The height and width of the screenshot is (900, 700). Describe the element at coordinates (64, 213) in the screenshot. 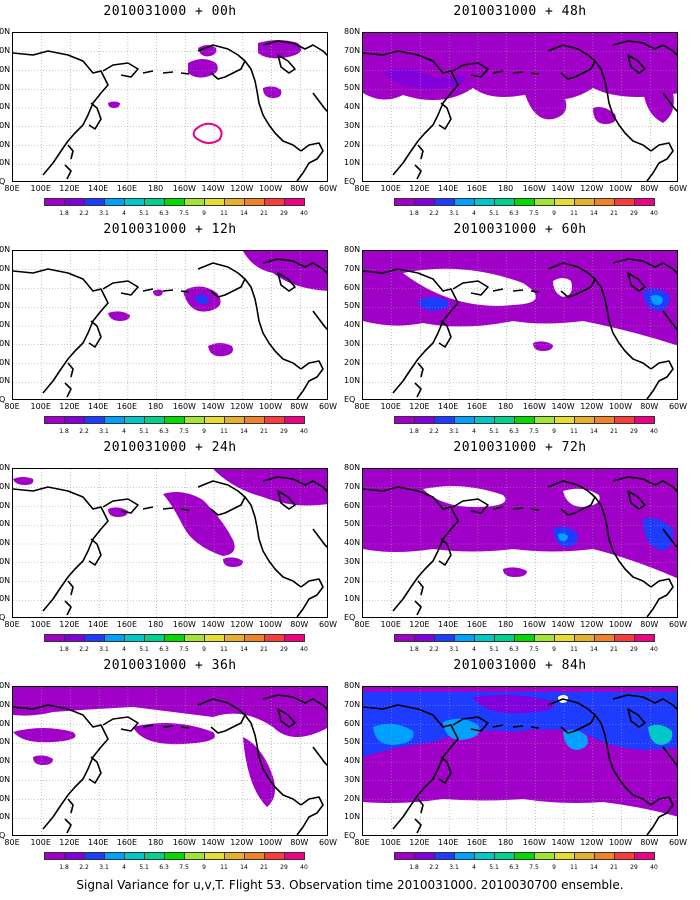

I see `colorbar-label: 1.8` at that location.